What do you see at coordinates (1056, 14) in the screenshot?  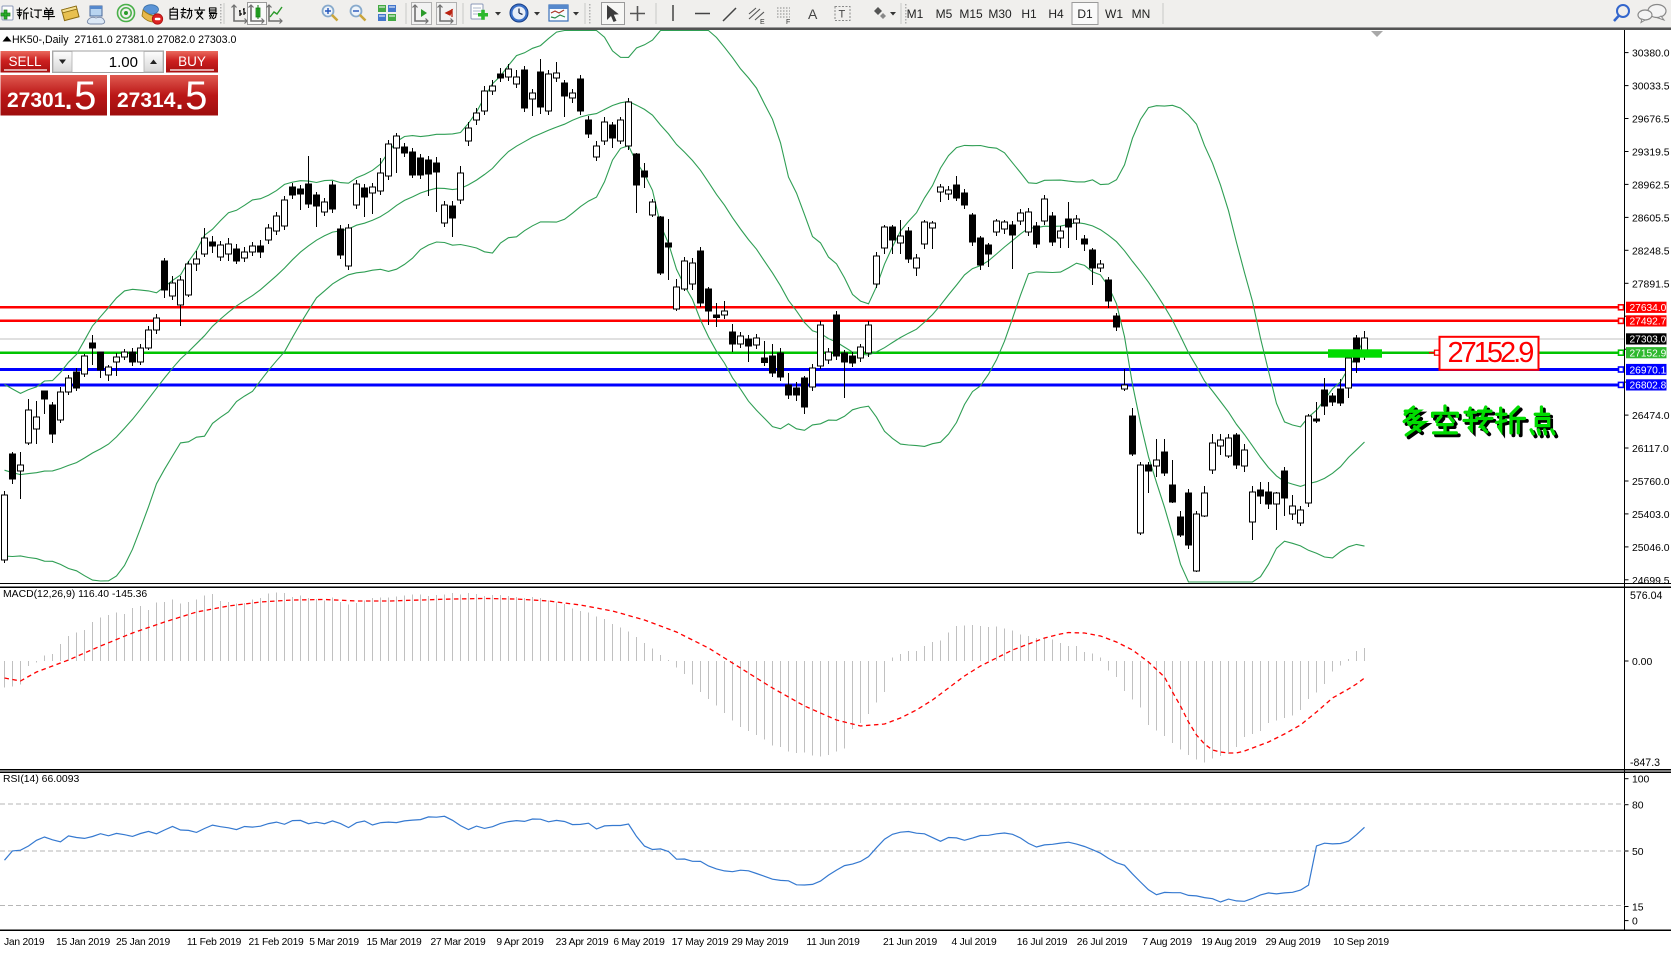 I see `svg-text: H4` at bounding box center [1056, 14].